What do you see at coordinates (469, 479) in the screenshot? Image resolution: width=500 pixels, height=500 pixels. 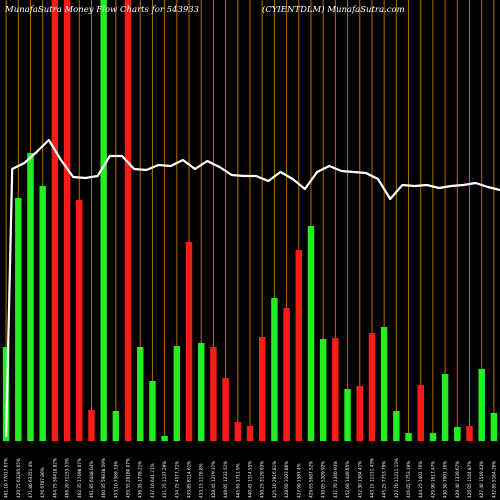 I see `x-tick-label: 426.05 1144.87%` at bounding box center [469, 479].